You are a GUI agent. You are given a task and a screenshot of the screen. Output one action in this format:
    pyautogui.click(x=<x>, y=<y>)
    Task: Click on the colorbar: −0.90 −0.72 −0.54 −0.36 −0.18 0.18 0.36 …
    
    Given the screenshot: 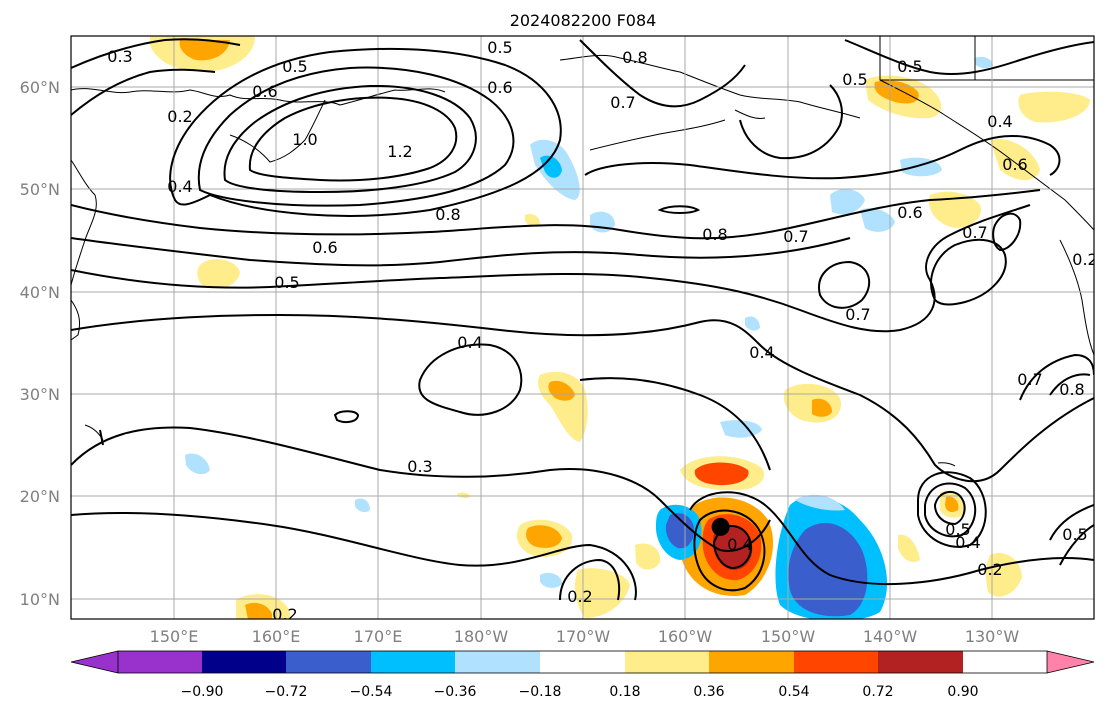 What is the action you would take?
    pyautogui.click(x=582, y=675)
    